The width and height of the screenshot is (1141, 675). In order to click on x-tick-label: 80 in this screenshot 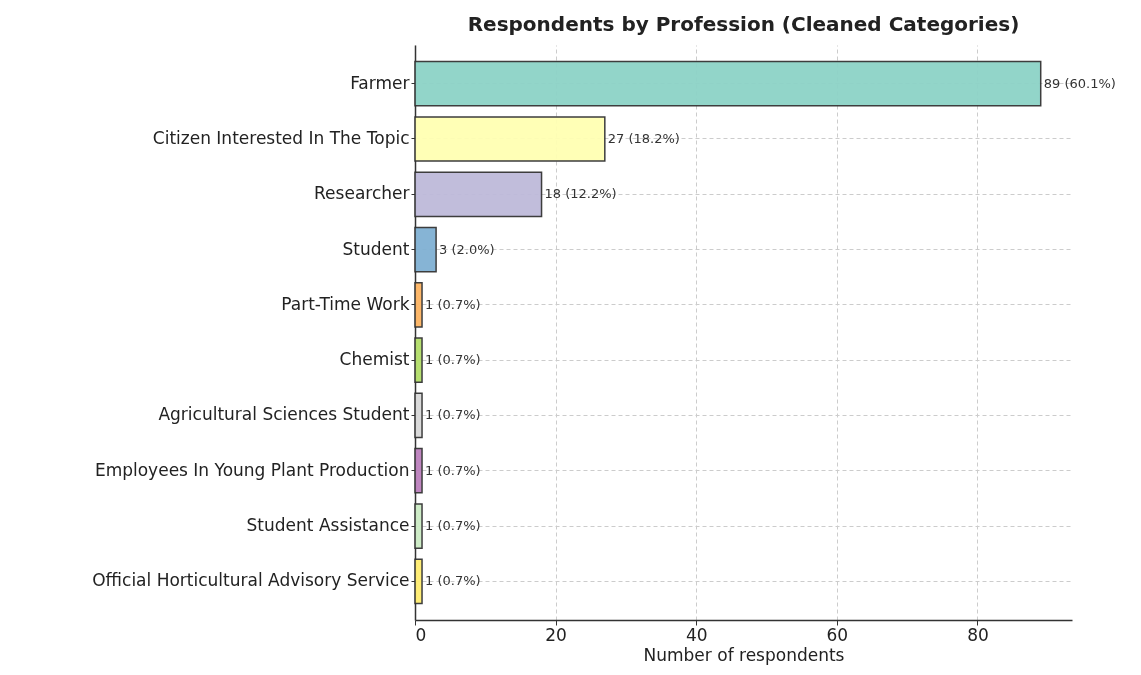, I will do `click(978, 634)`.